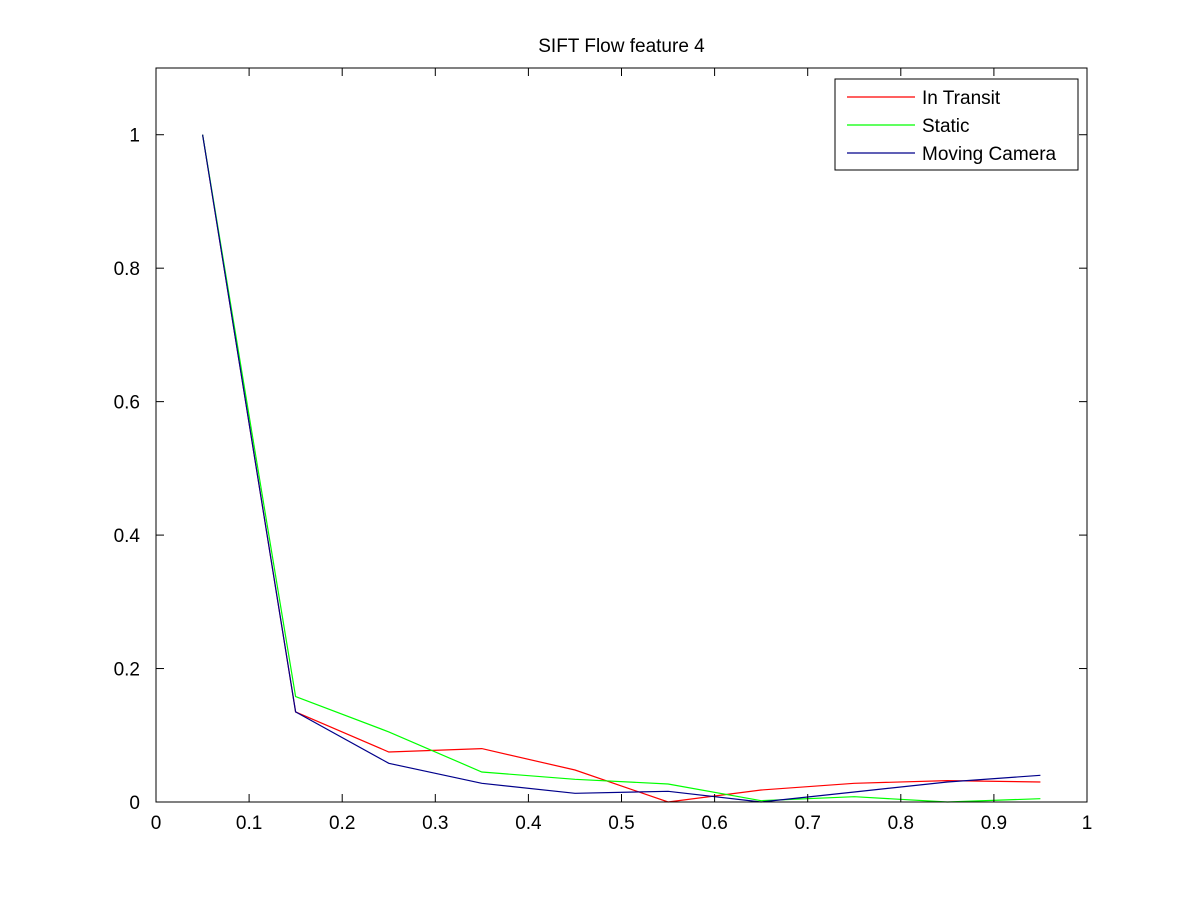 This screenshot has height=901, width=1201. Describe the element at coordinates (1087, 823) in the screenshot. I see `x-tick-label: 1` at that location.